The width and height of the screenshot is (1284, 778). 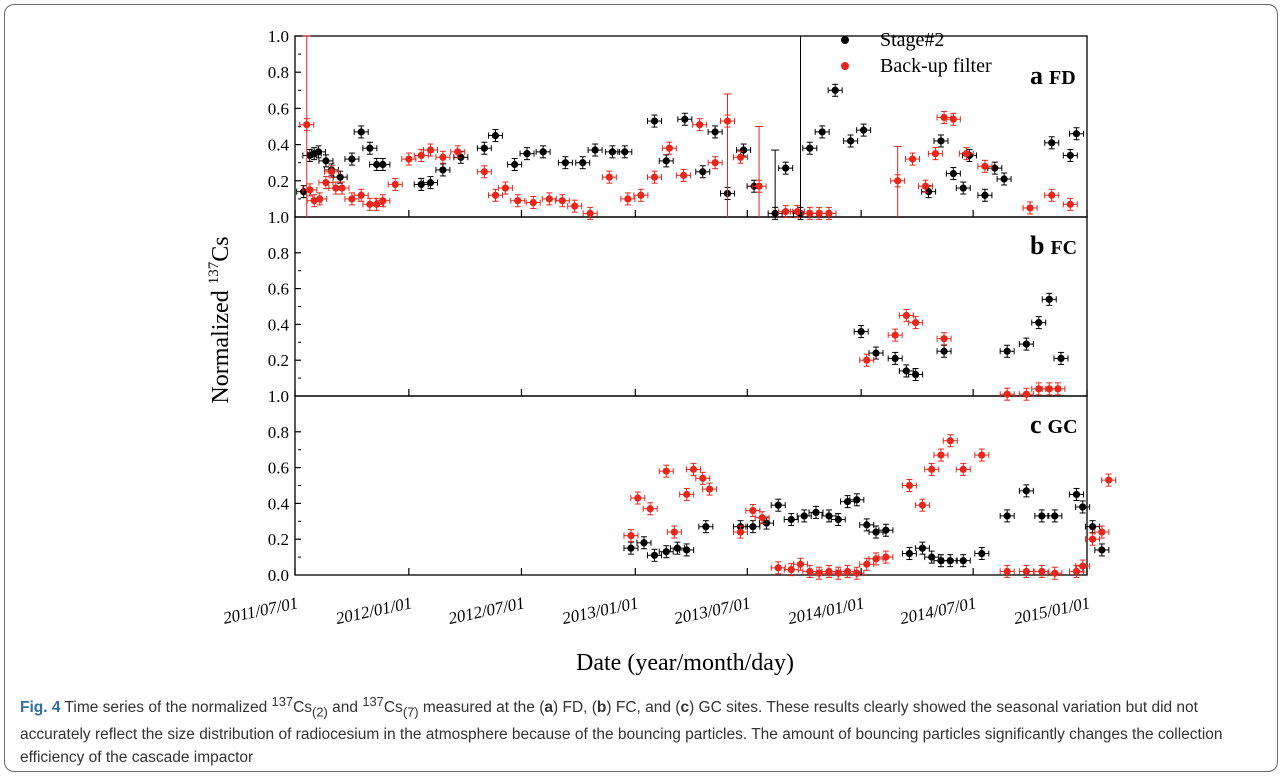 I want to click on x-tick-label: 2012/01/01, so click(x=374, y=610).